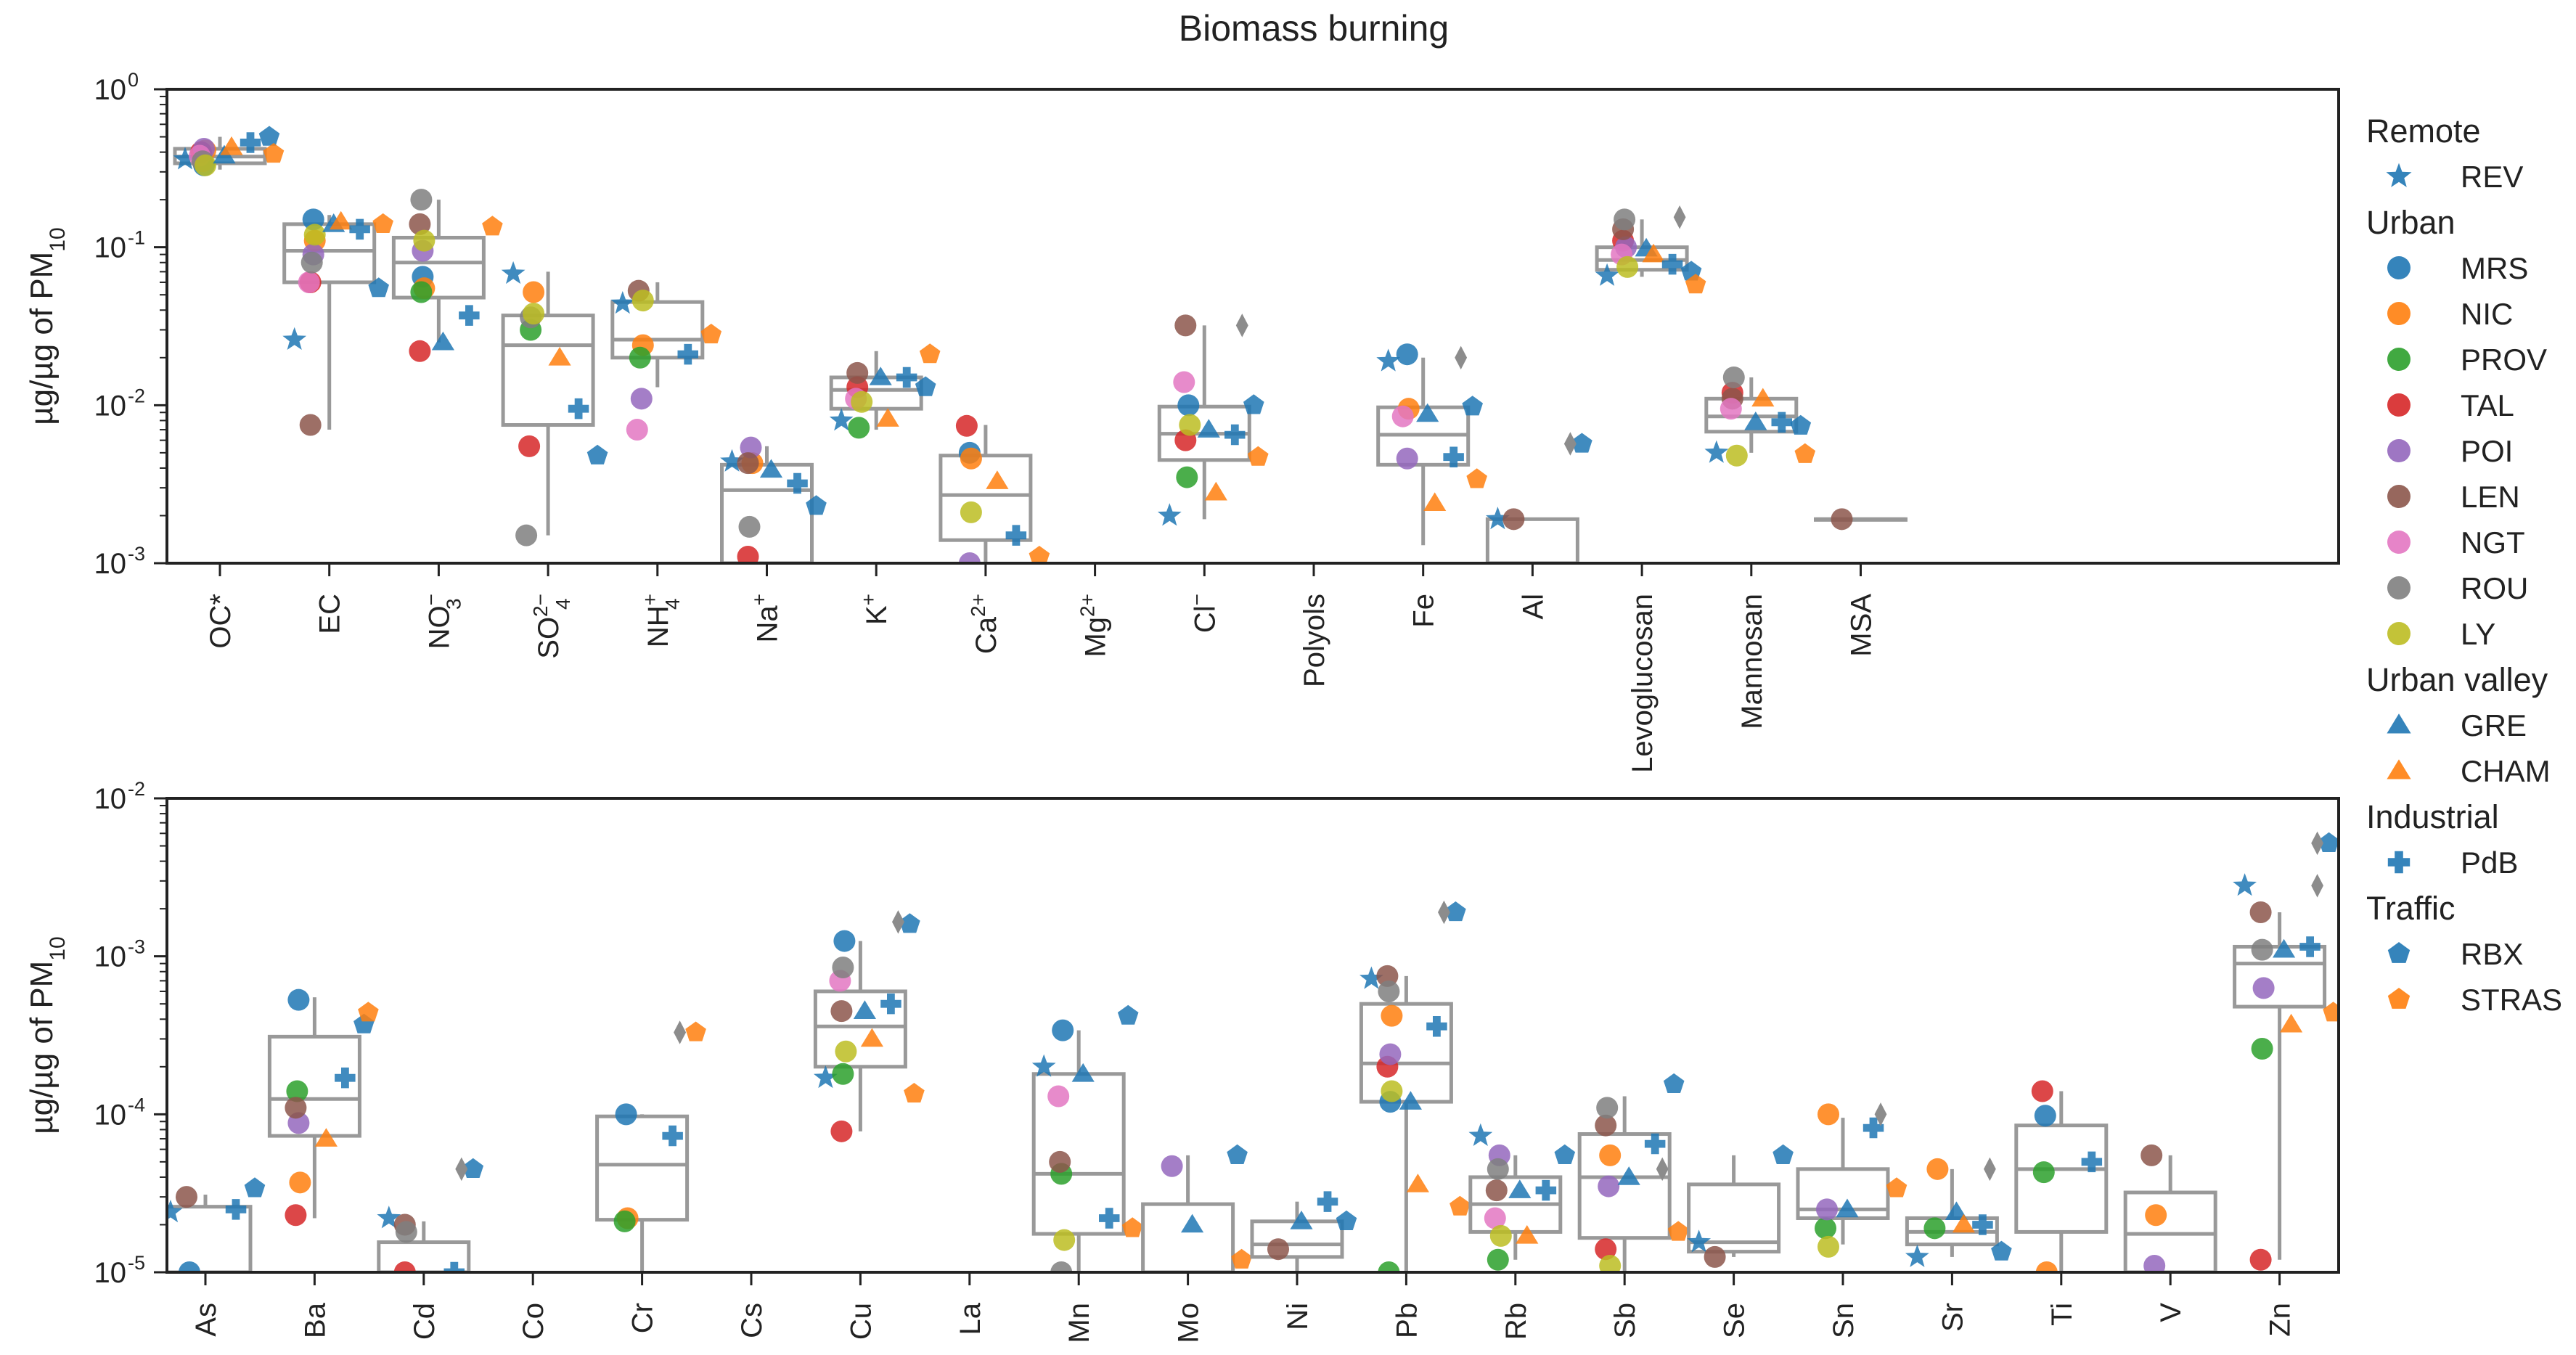 The width and height of the screenshot is (2576, 1355). I want to click on point-Ca-LY, so click(971, 512).